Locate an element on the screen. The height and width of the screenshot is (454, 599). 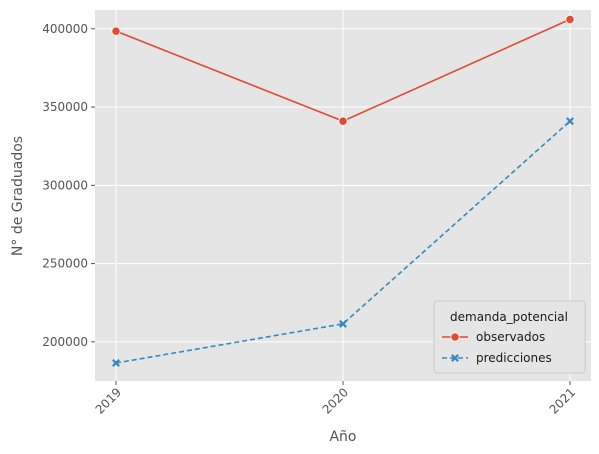
y-tick-label: 350000 is located at coordinates (65, 107).